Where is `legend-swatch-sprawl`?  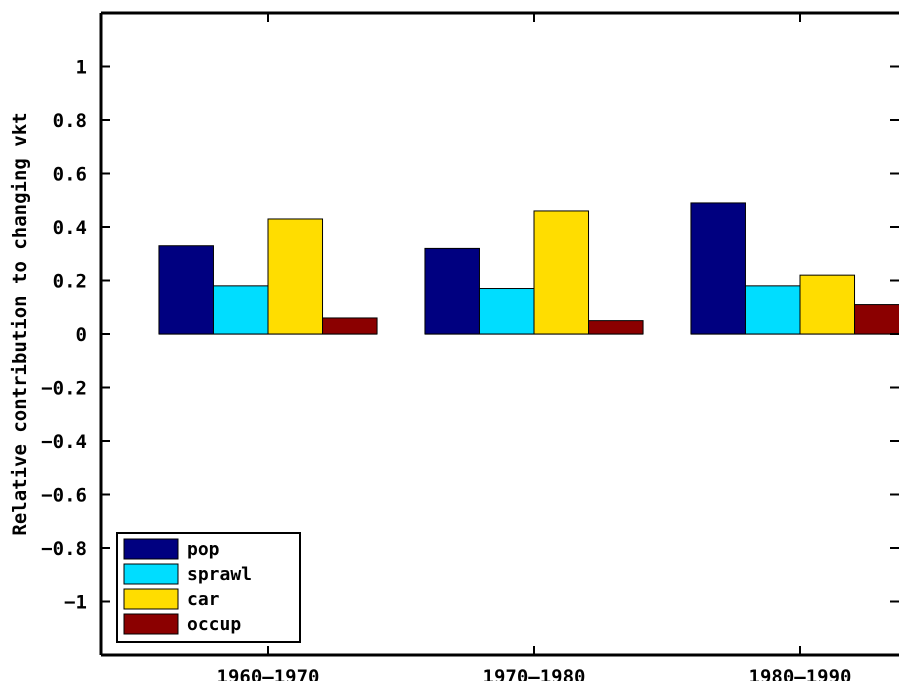 legend-swatch-sprawl is located at coordinates (151, 574).